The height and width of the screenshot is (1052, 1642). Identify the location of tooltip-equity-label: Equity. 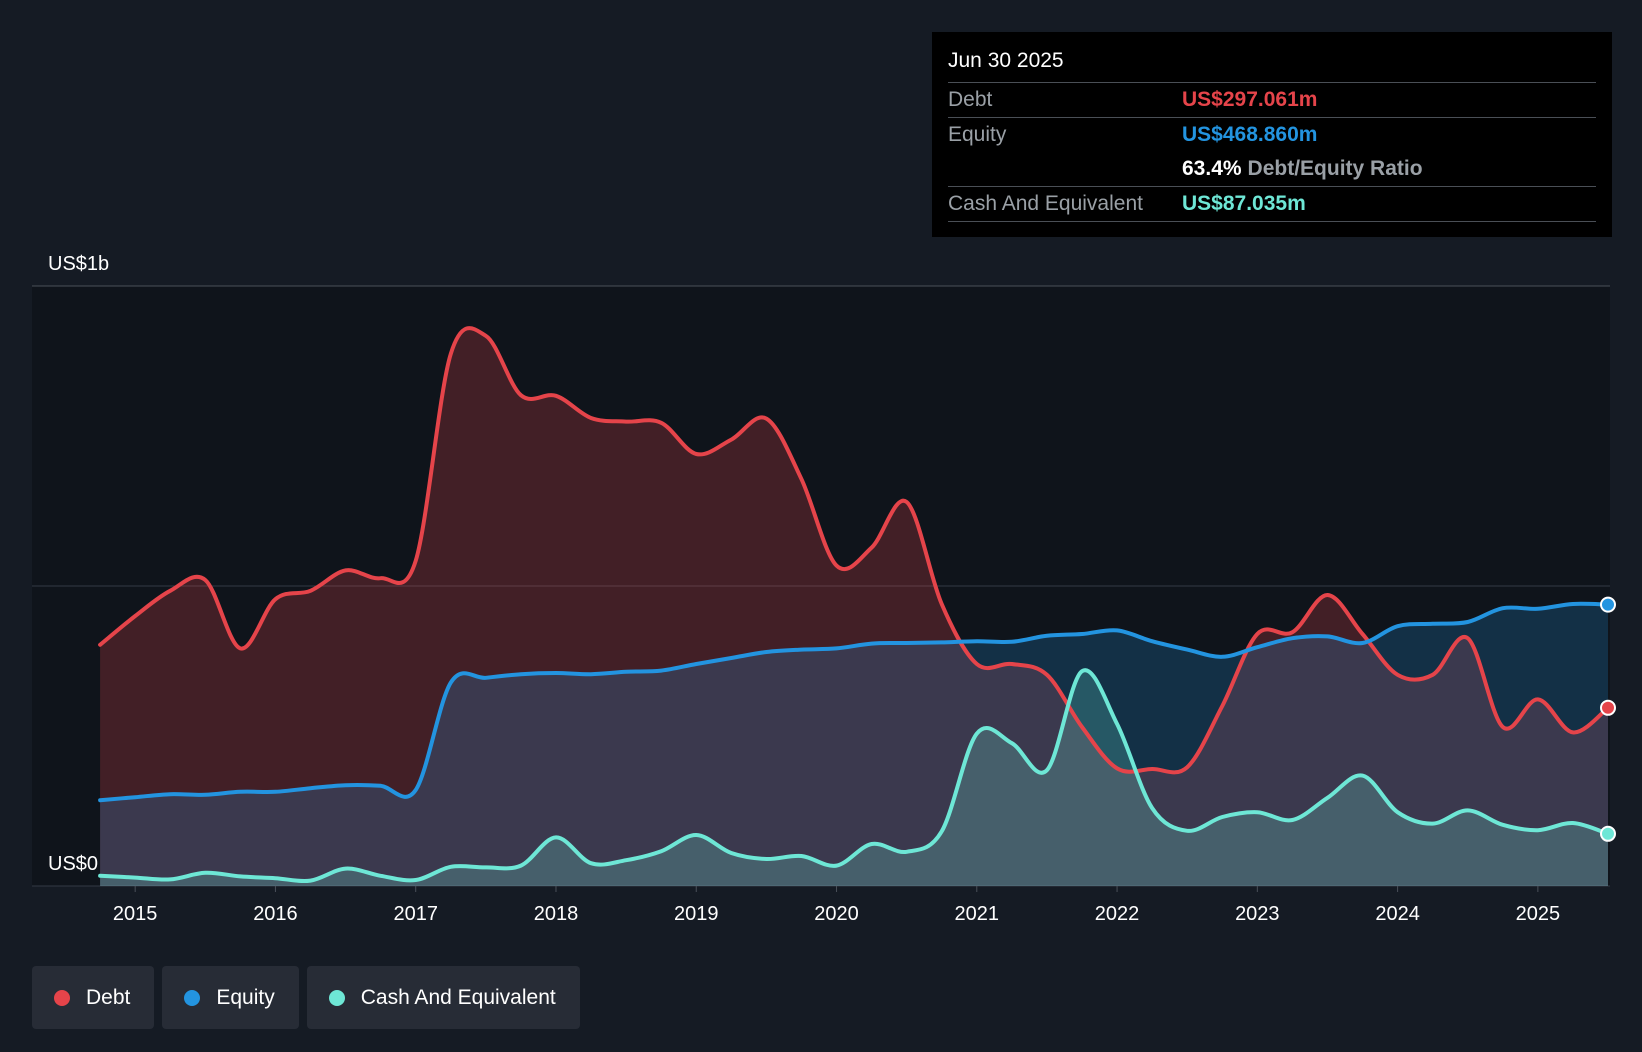
(977, 134).